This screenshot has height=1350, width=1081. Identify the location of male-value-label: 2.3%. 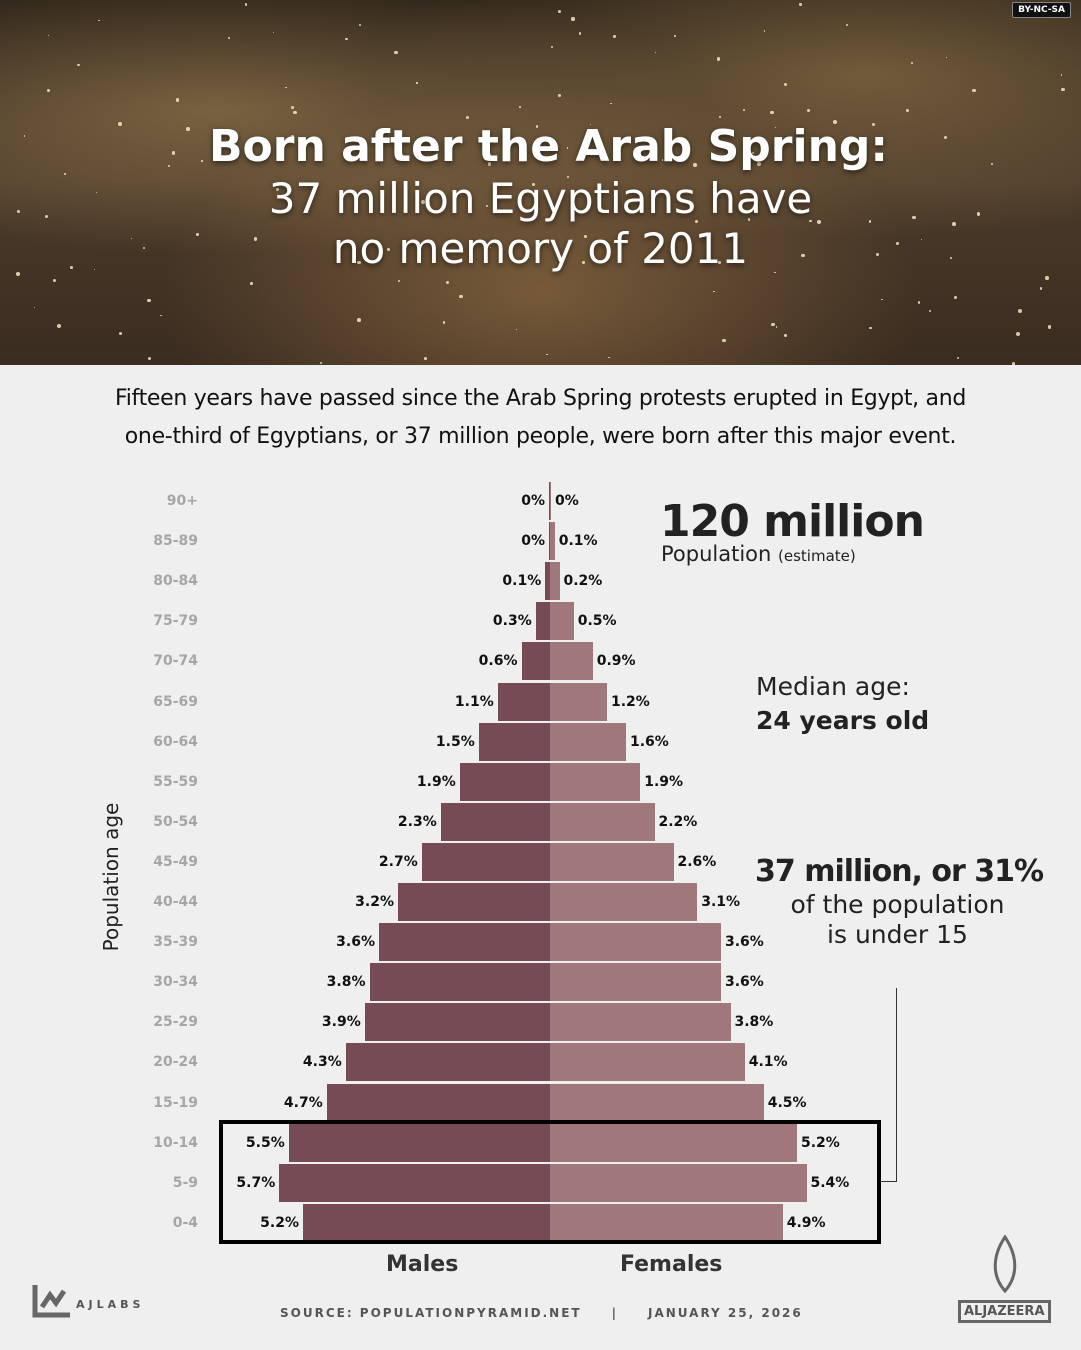
(417, 822).